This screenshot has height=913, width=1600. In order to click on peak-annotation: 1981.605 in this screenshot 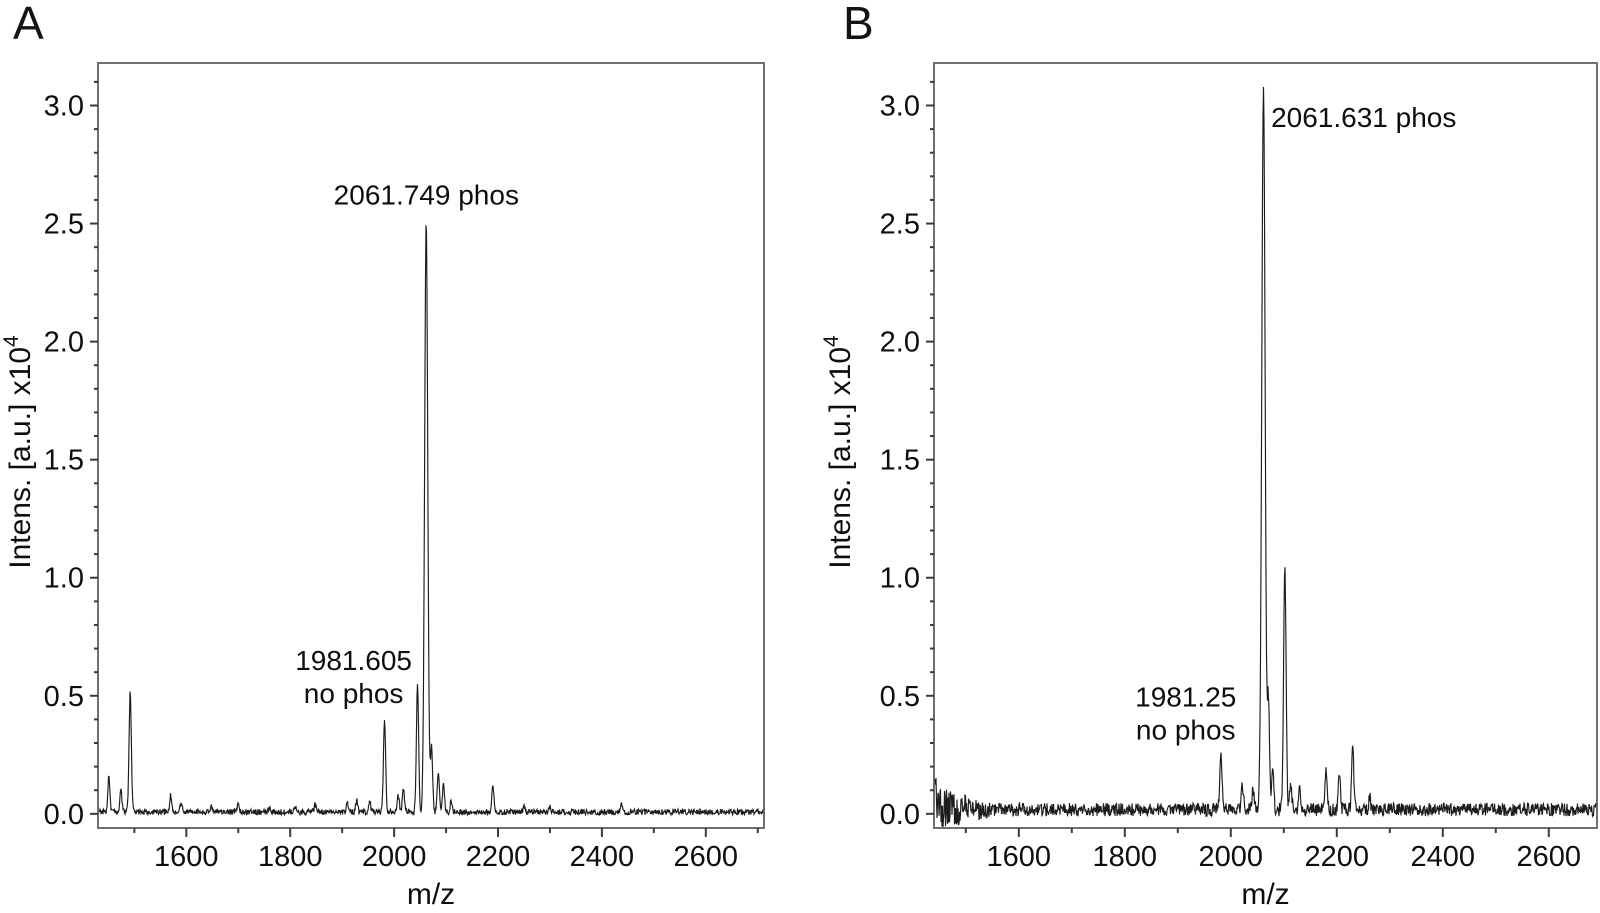, I will do `click(353, 660)`.